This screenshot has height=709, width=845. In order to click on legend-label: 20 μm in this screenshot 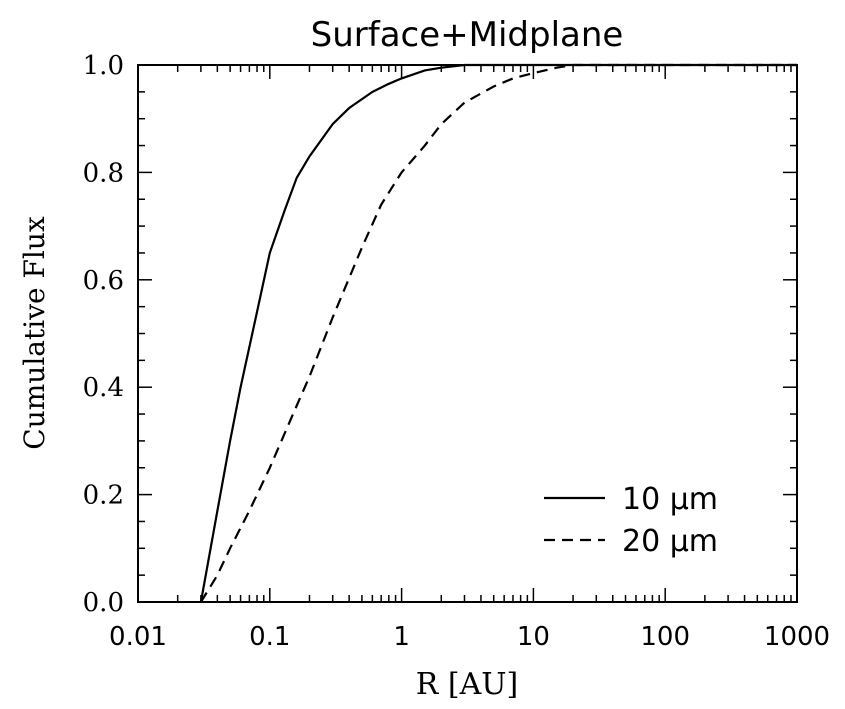, I will do `click(670, 541)`.